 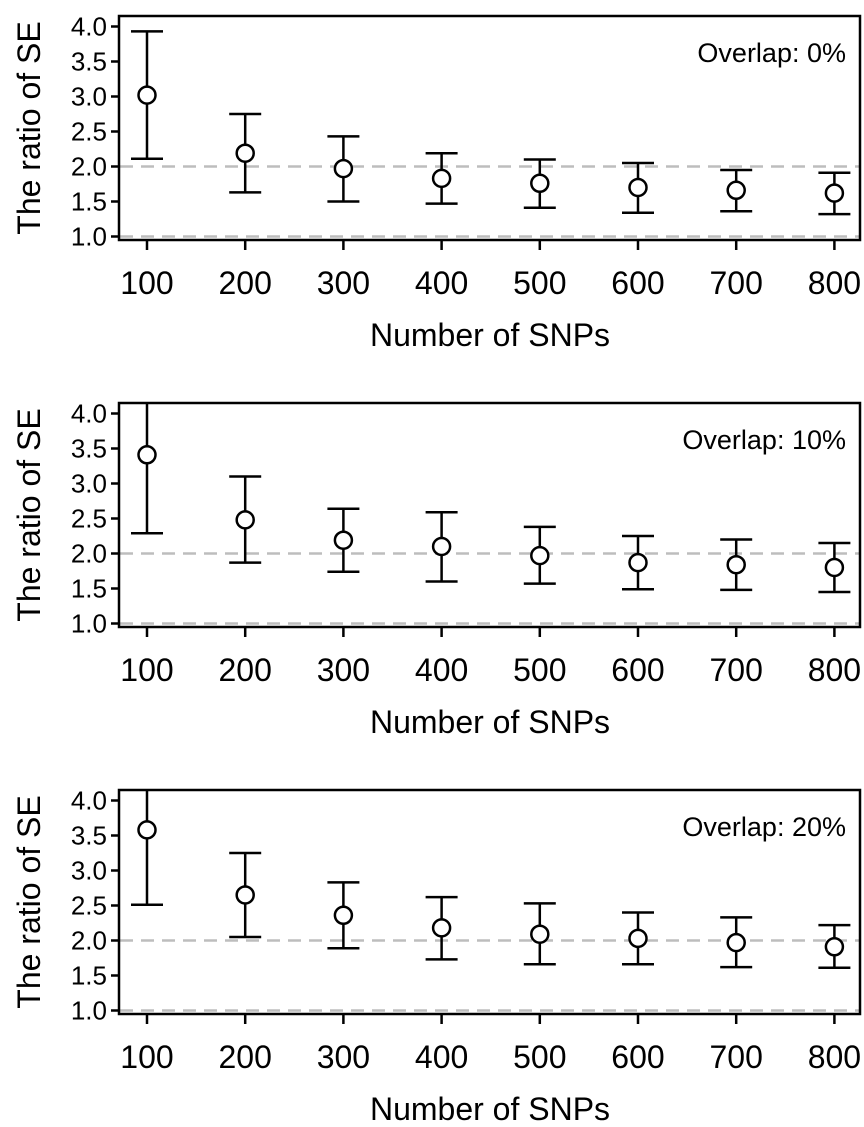 I want to click on overlap-annotation: Overlap: 20%, so click(x=764, y=827).